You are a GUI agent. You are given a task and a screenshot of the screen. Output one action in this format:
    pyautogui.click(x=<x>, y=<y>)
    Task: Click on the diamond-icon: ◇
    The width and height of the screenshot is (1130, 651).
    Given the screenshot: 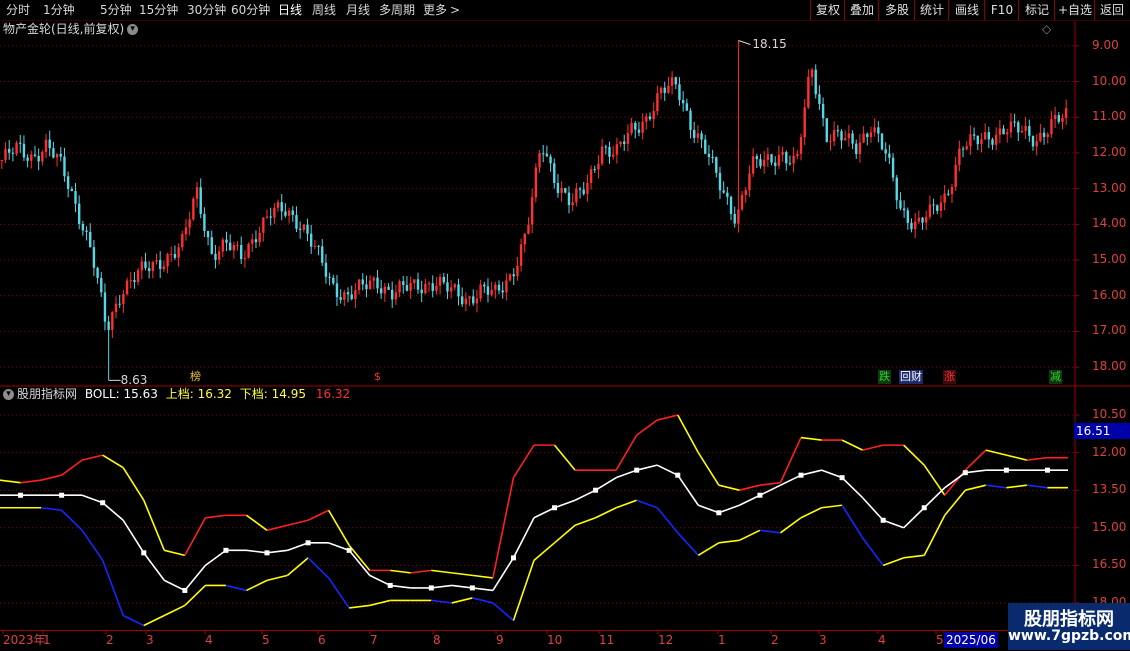 What is the action you would take?
    pyautogui.click(x=1047, y=29)
    